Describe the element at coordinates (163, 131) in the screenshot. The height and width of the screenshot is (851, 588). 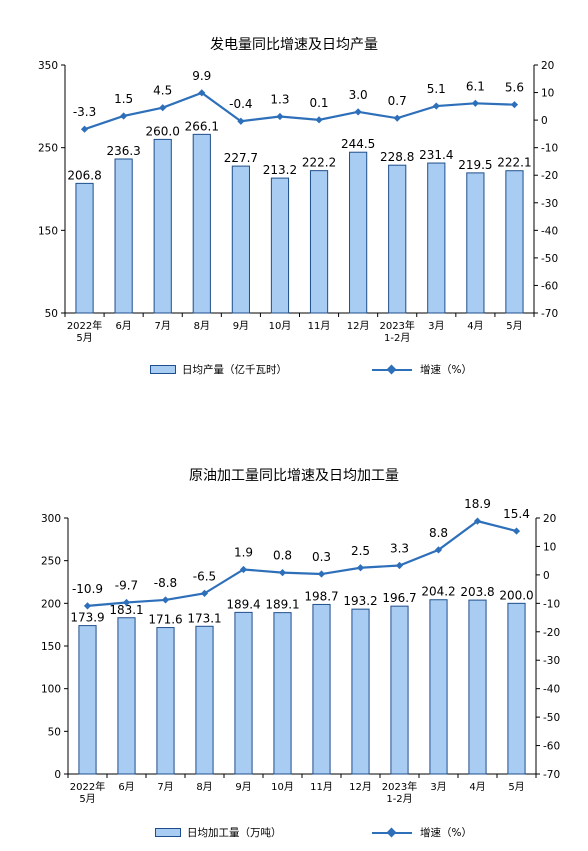
I see `bar-value-label: 260.0` at that location.